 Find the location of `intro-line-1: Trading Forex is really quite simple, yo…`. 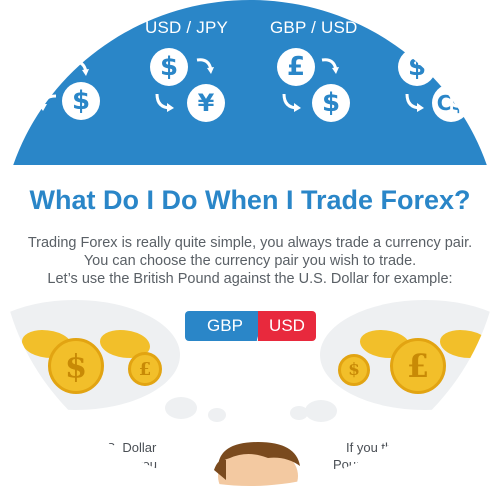

intro-line-1: Trading Forex is really quite simple, yo… is located at coordinates (250, 243).